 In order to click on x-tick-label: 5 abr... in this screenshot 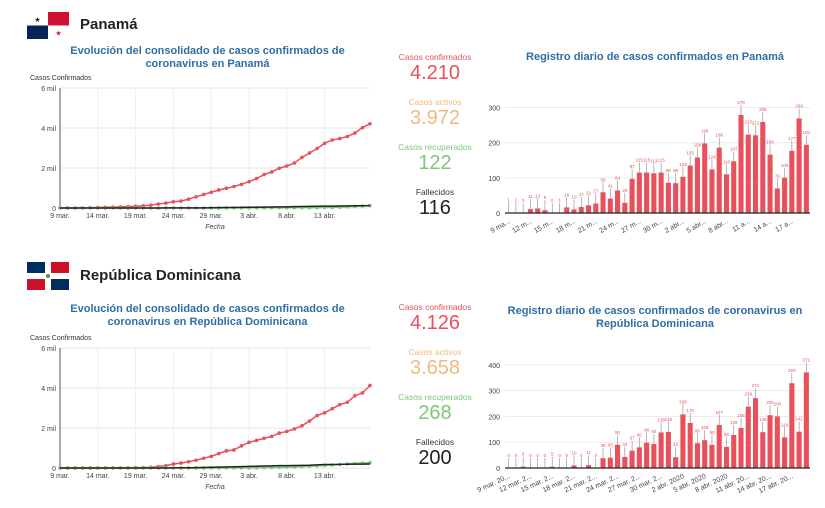, I will do `click(697, 226)`.